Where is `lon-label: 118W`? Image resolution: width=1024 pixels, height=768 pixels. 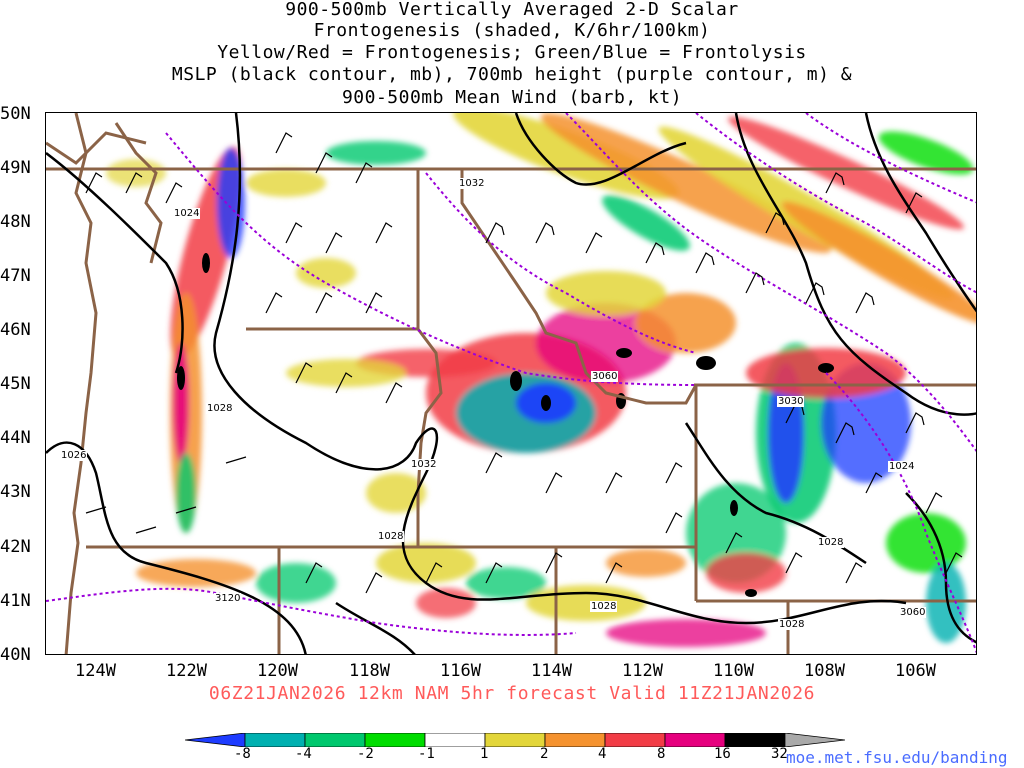 lon-label: 118W is located at coordinates (369, 671).